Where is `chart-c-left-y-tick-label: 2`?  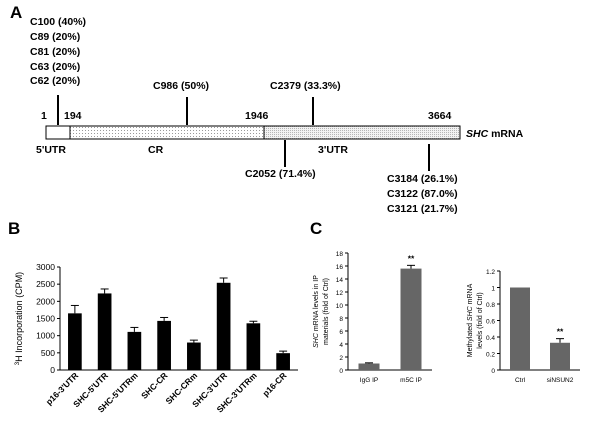
chart-c-left-y-tick-label: 2 is located at coordinates (341, 358).